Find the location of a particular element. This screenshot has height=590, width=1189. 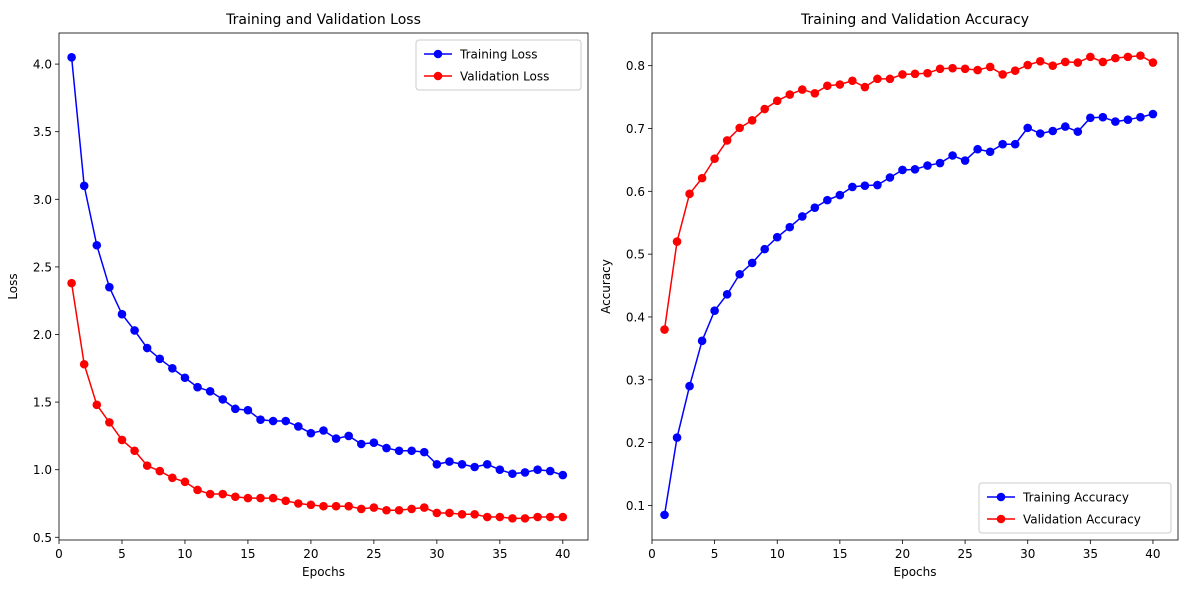

loss-x-tick-label: 5 is located at coordinates (122, 554).